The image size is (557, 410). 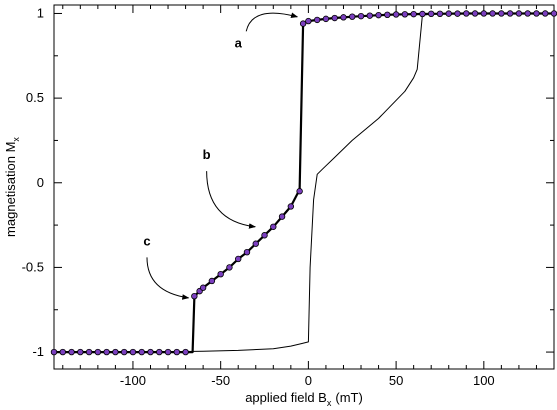 What do you see at coordinates (396, 380) in the screenshot?
I see `x-tick-label: 50` at bounding box center [396, 380].